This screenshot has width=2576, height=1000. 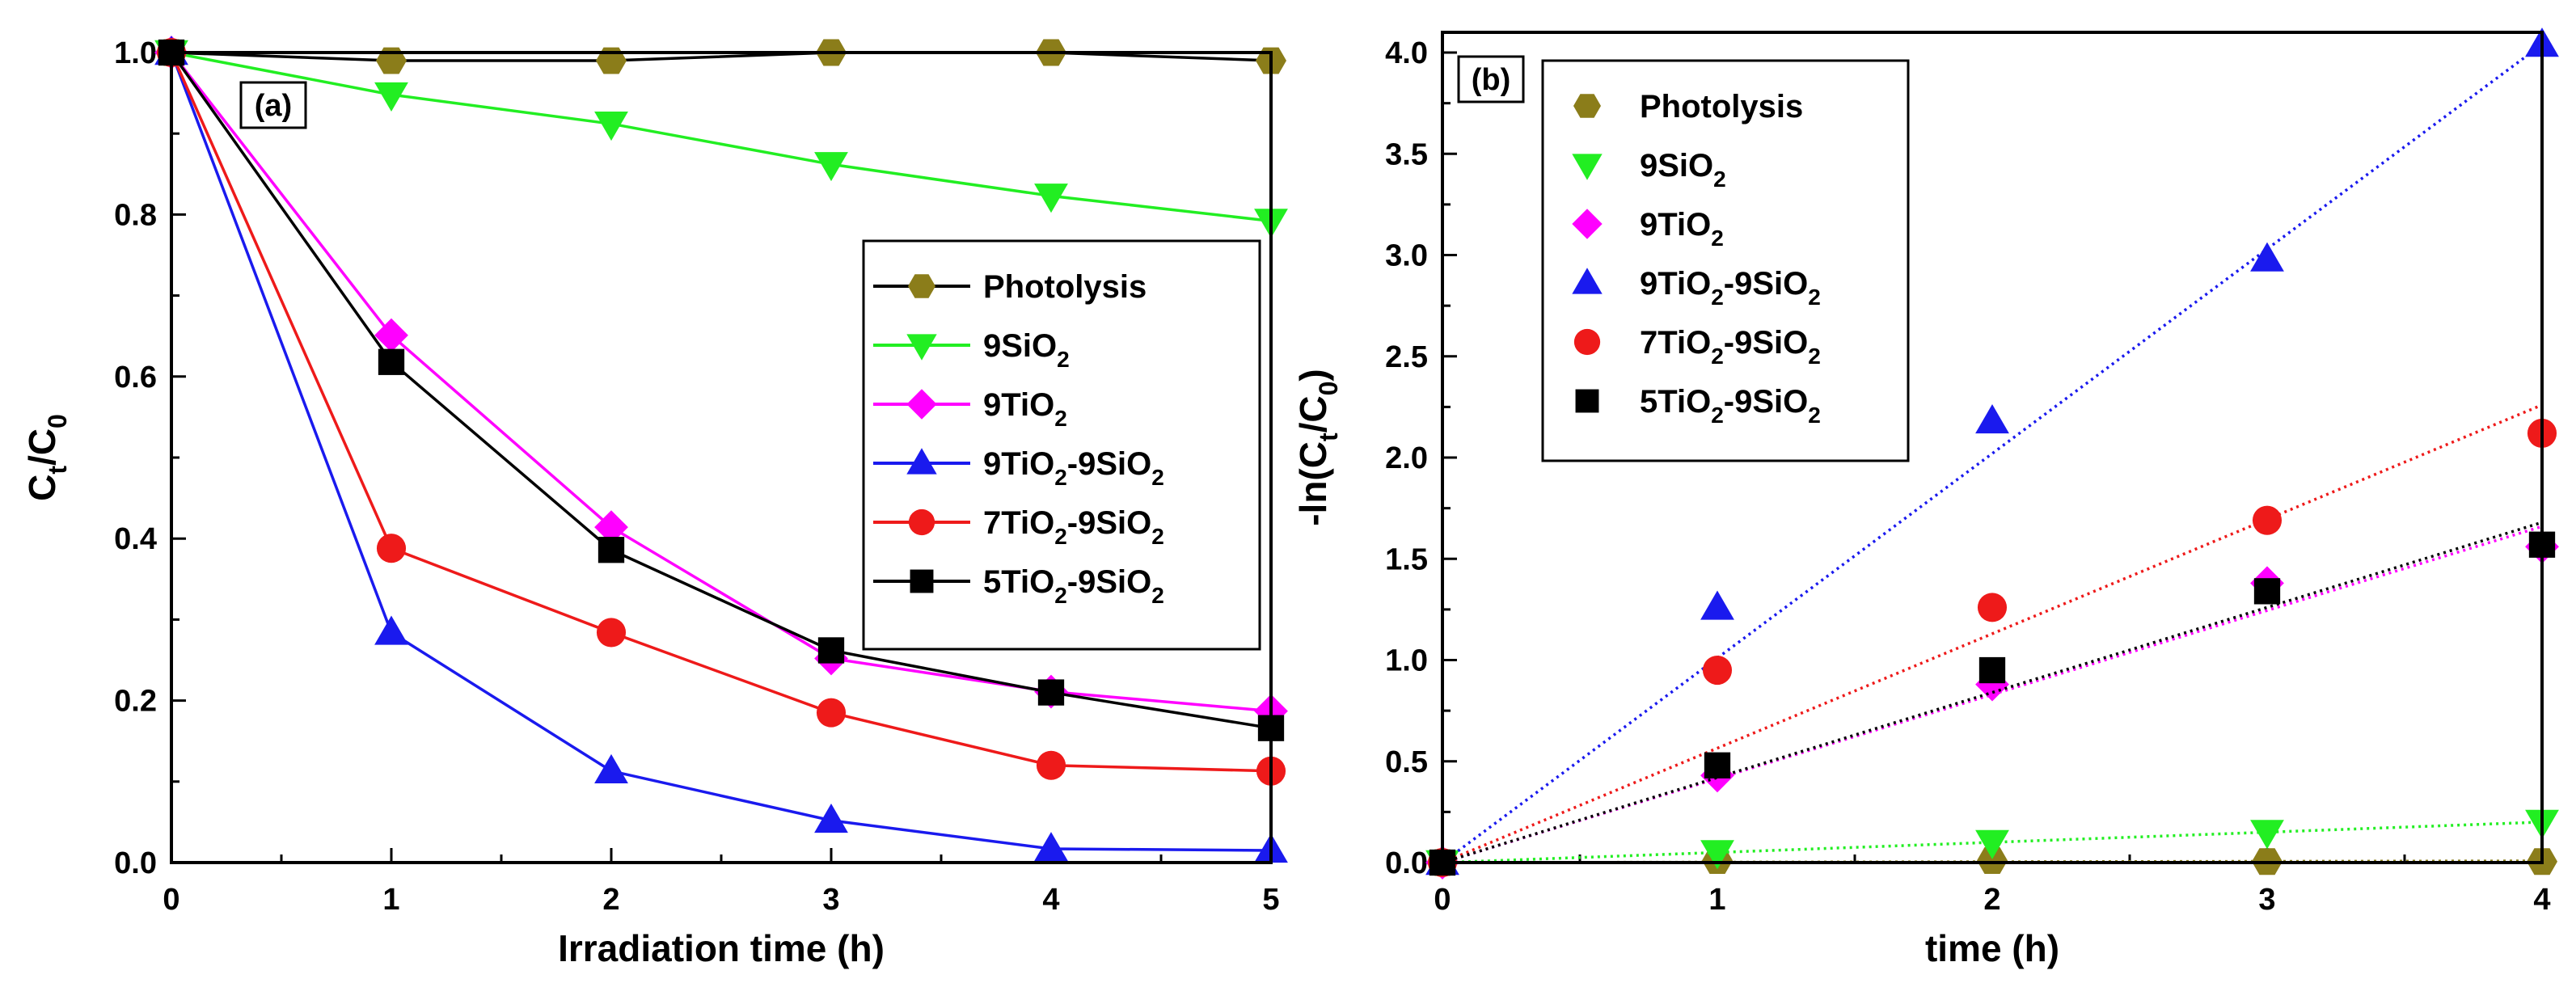 I want to click on series-line, so click(x=721, y=137).